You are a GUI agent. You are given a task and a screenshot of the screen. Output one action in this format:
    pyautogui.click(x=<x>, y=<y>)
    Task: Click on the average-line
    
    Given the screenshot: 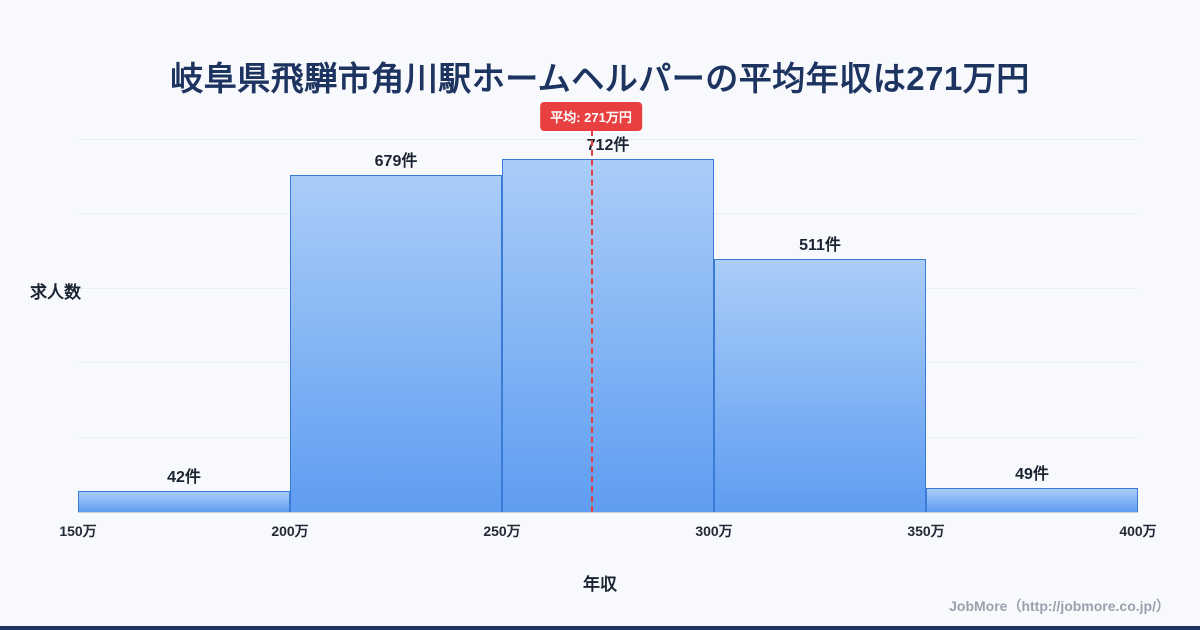 What is the action you would take?
    pyautogui.click(x=592, y=321)
    